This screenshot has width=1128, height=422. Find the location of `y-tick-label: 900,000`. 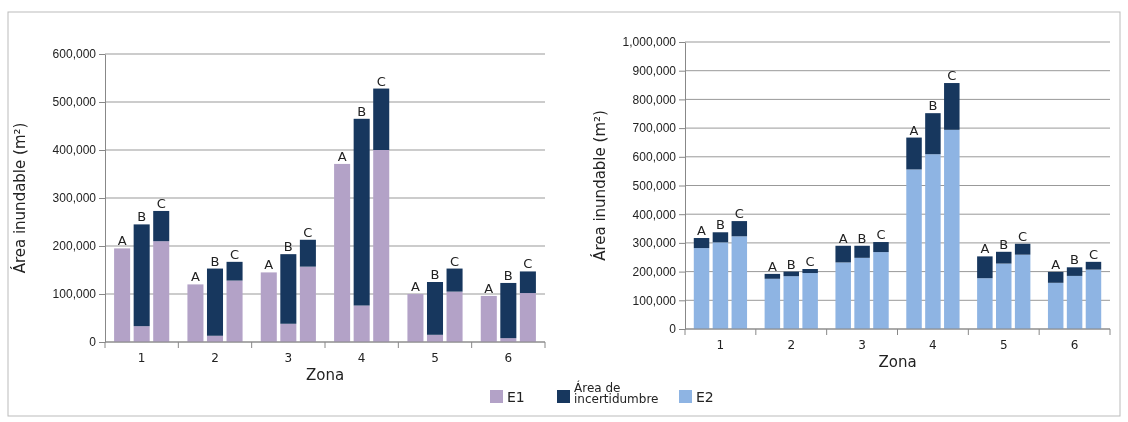

y-tick-label: 900,000 is located at coordinates (654, 71).